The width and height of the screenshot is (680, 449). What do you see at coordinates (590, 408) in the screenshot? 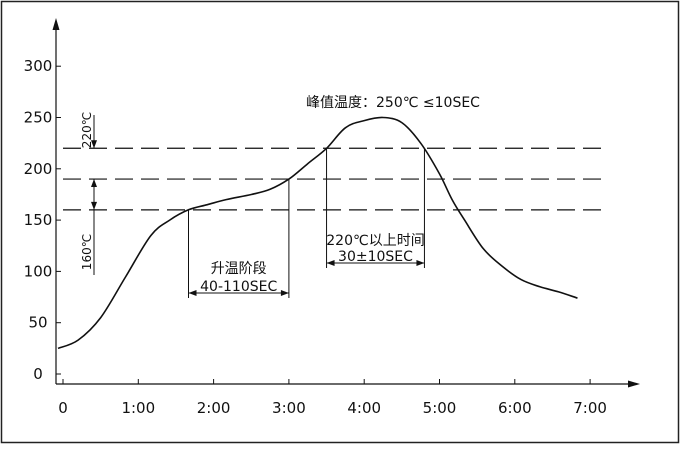
I see `x-tick-label: 7:00` at bounding box center [590, 408].